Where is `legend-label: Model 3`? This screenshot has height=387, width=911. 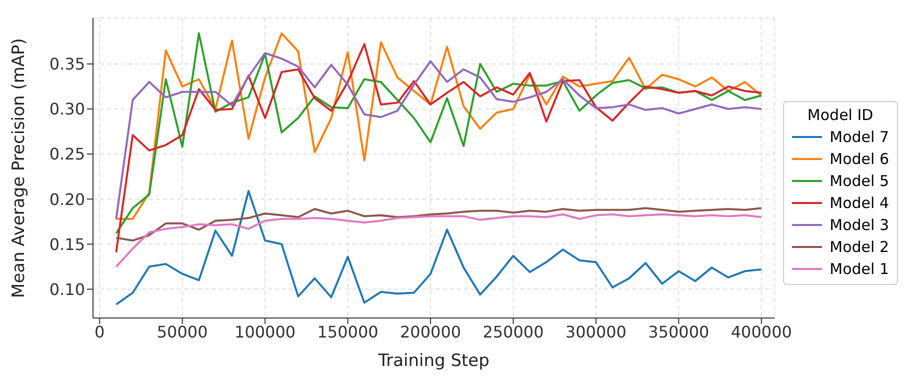
legend-label: Model 3 is located at coordinates (859, 225).